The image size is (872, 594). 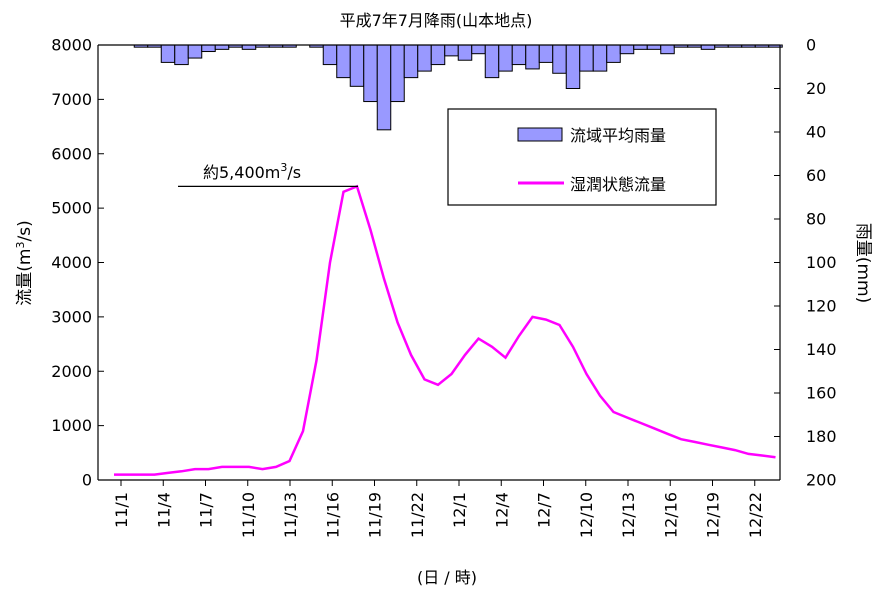 What do you see at coordinates (544, 510) in the screenshot?
I see `x-tick-label: 12/7` at bounding box center [544, 510].